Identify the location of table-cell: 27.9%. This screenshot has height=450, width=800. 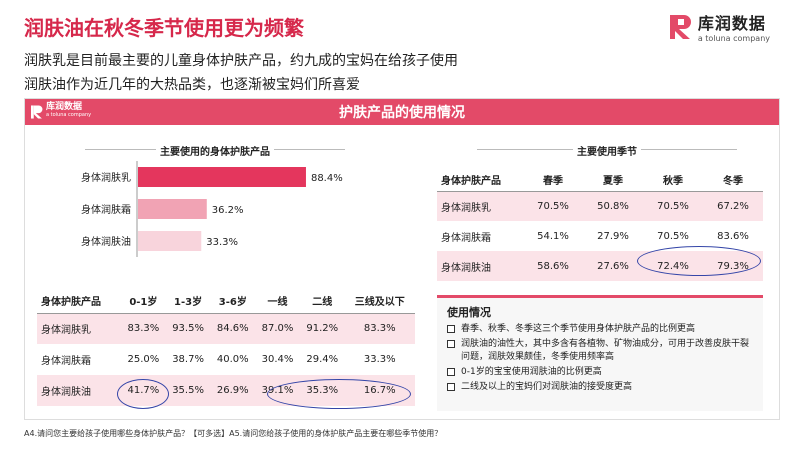
(613, 236).